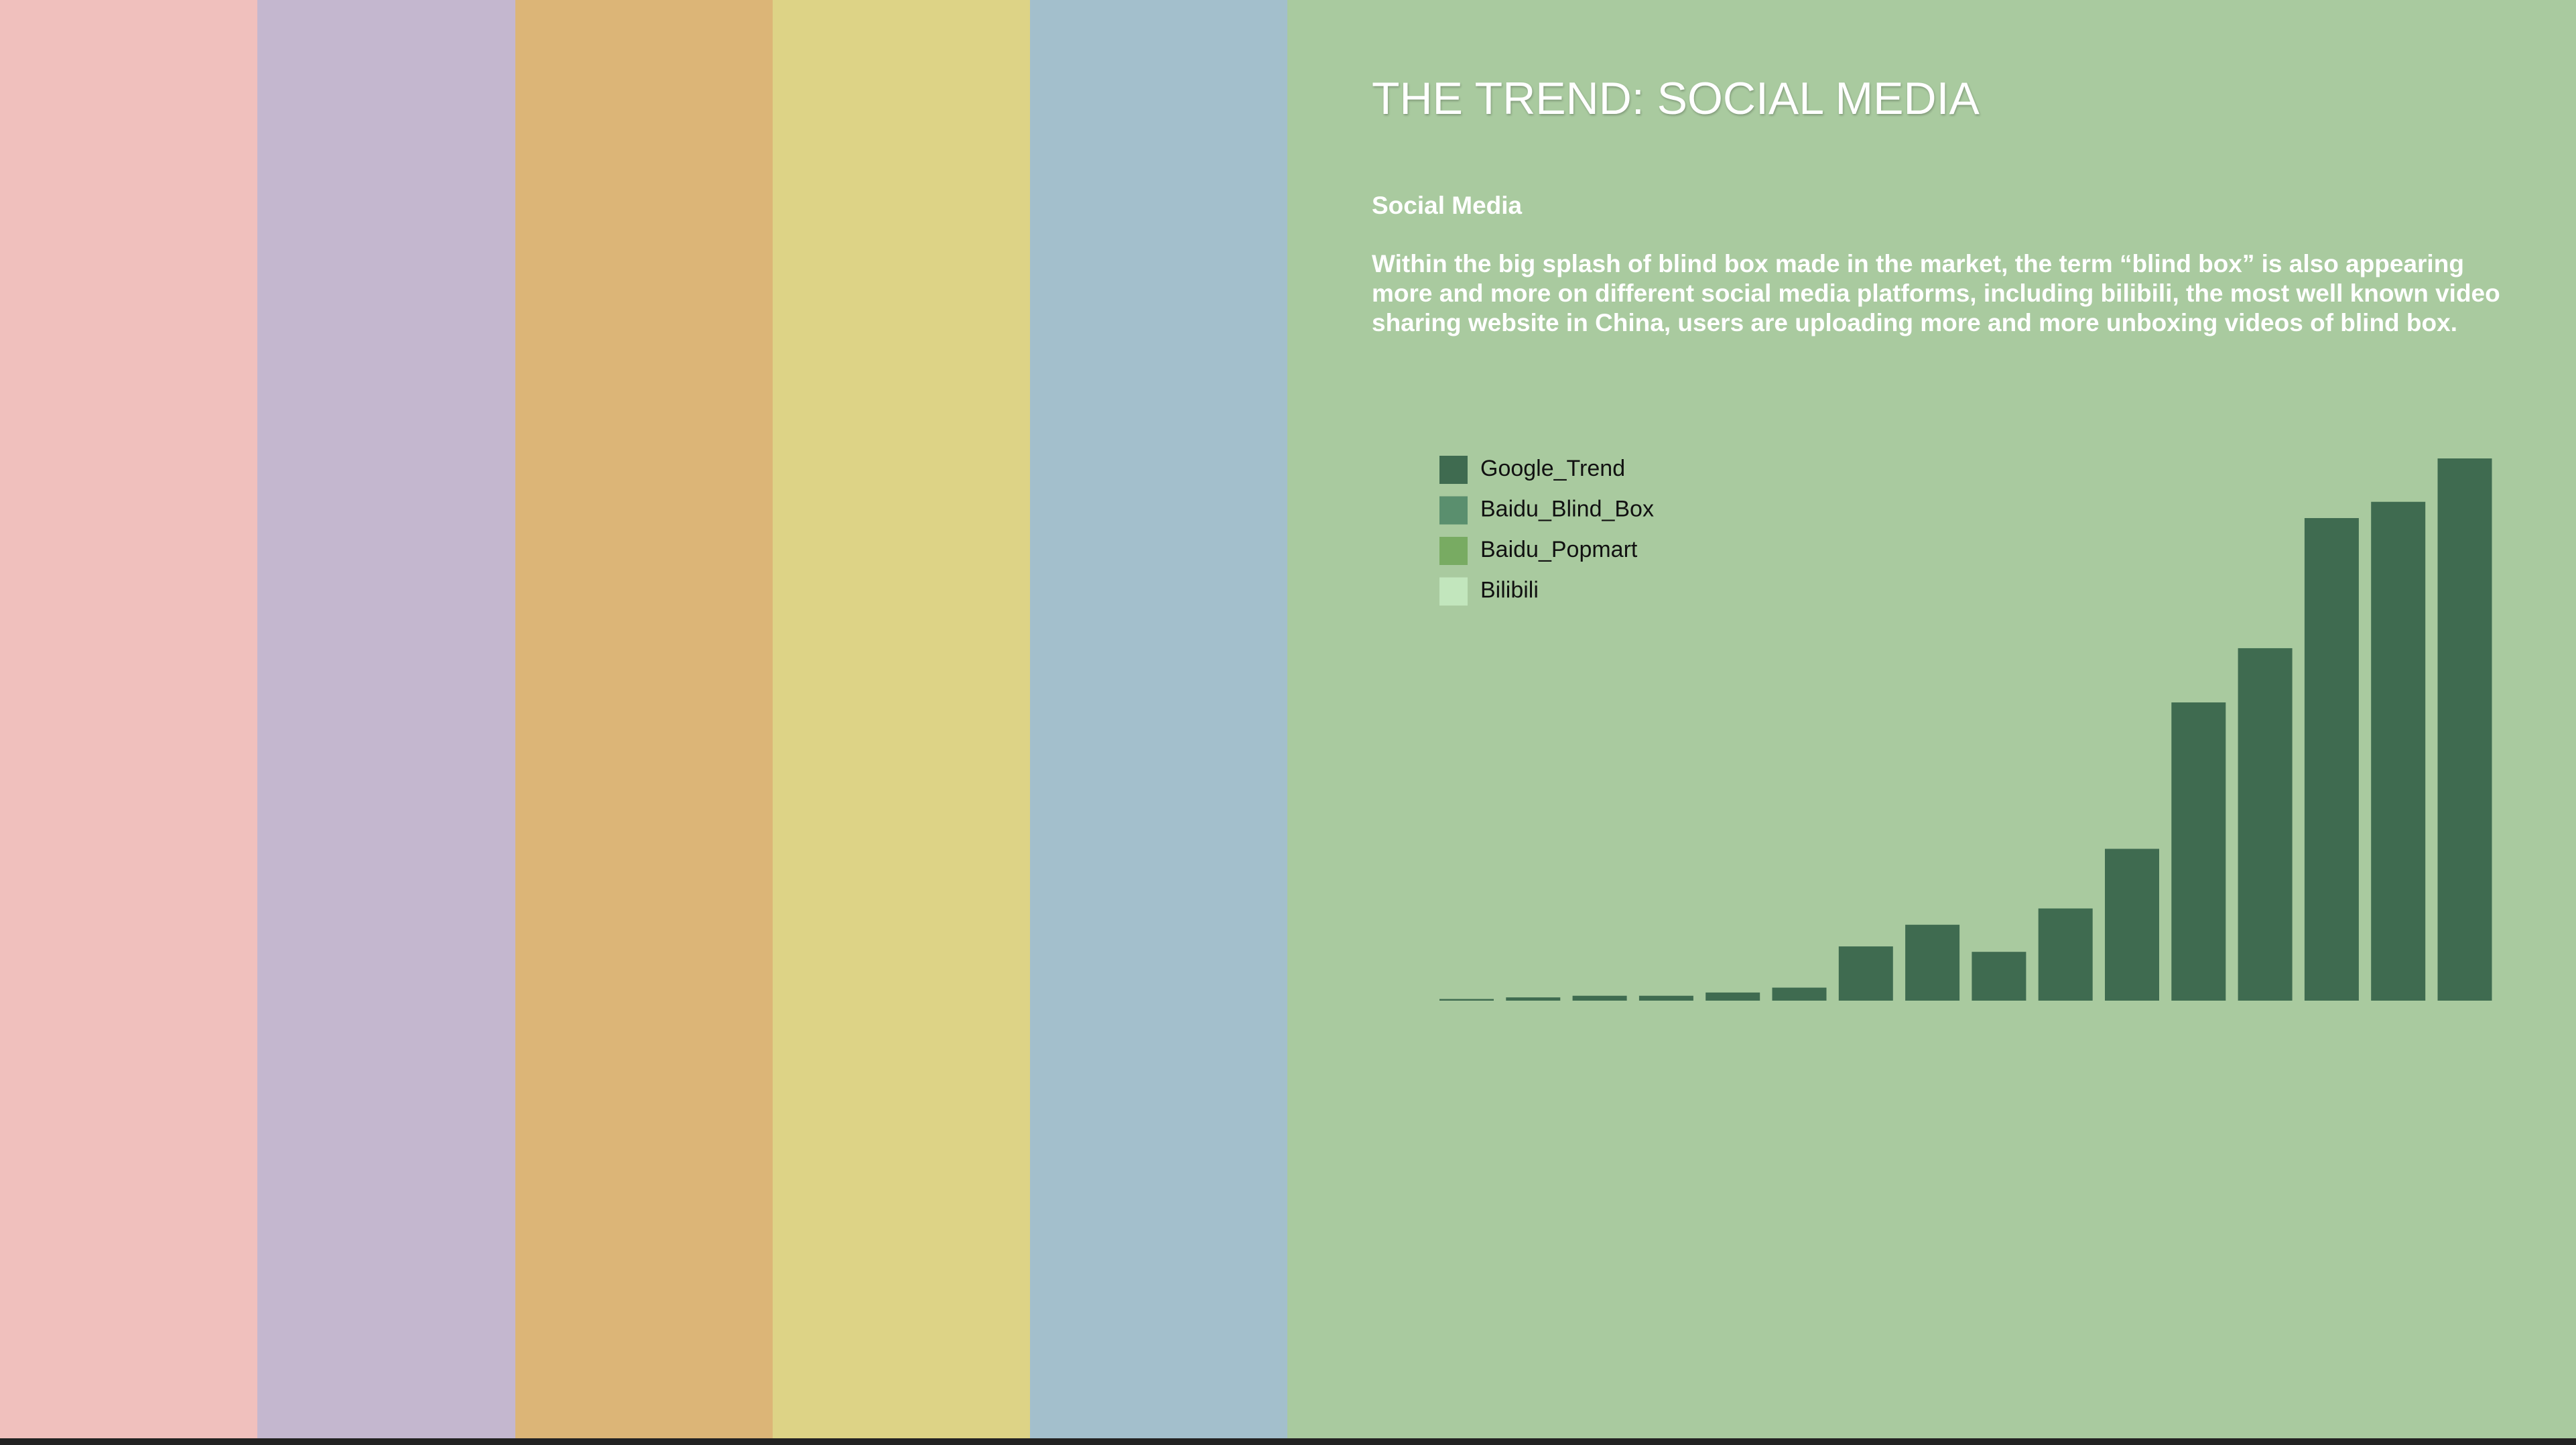  I want to click on title: THE TREND: SOCIAL MEDIA, so click(1676, 98).